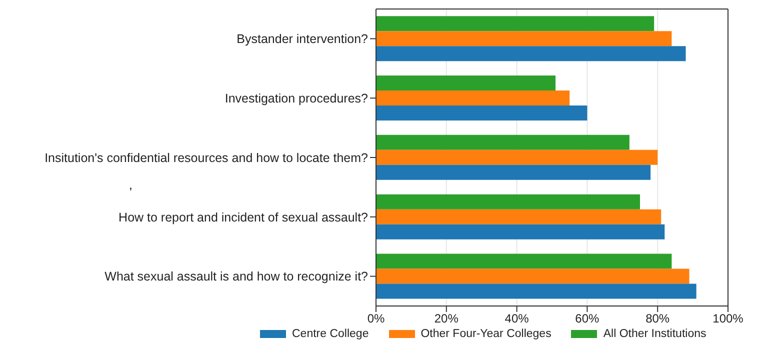 The height and width of the screenshot is (355, 768). I want to click on x-tick-label: 40%, so click(517, 319).